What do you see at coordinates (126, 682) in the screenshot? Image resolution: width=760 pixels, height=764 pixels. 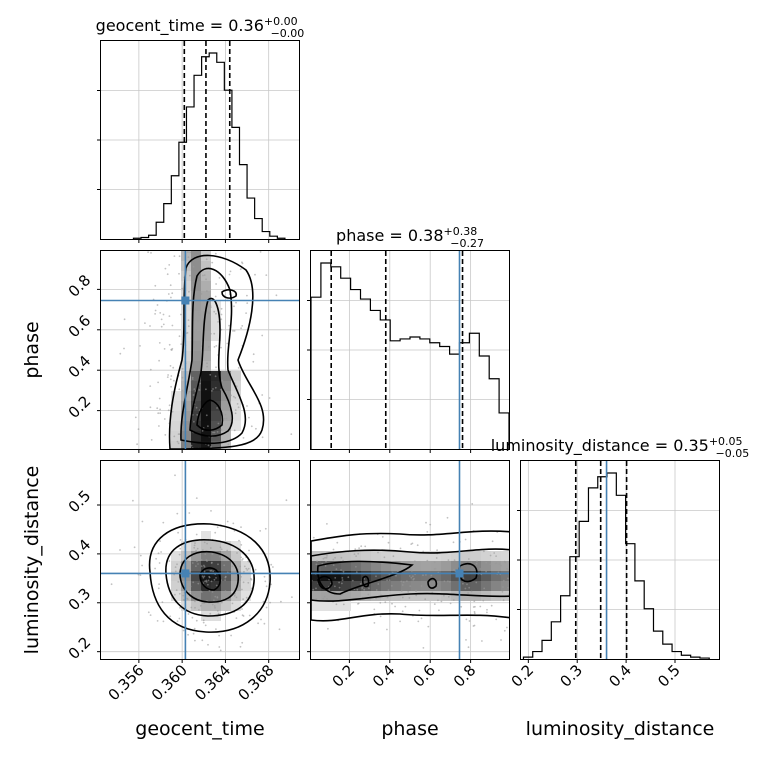 I see `x-tick-label-geocent_time-0: 0.356` at bounding box center [126, 682].